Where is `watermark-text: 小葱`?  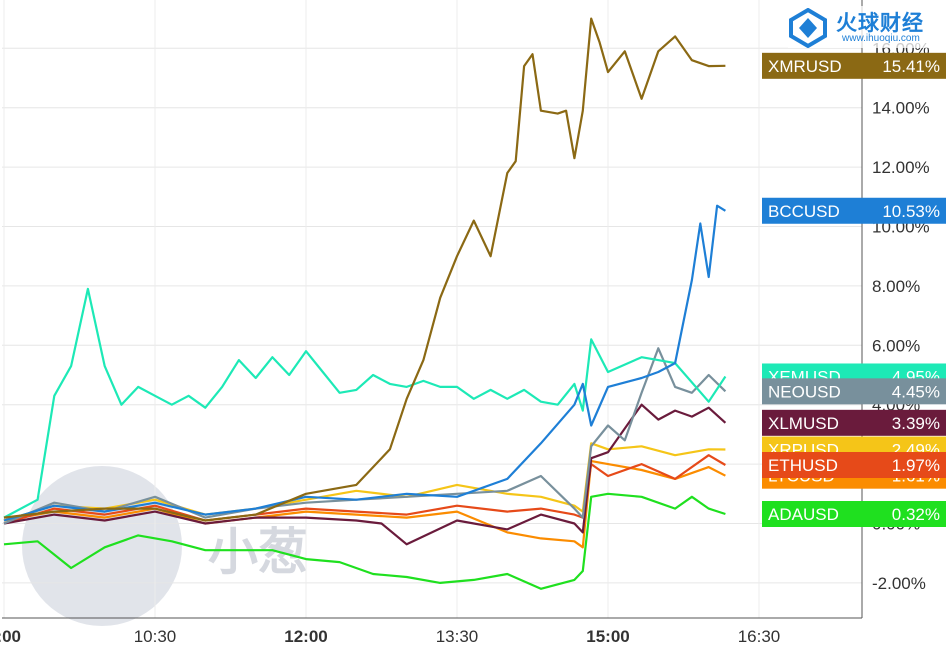
watermark-text: 小葱 is located at coordinates (258, 552).